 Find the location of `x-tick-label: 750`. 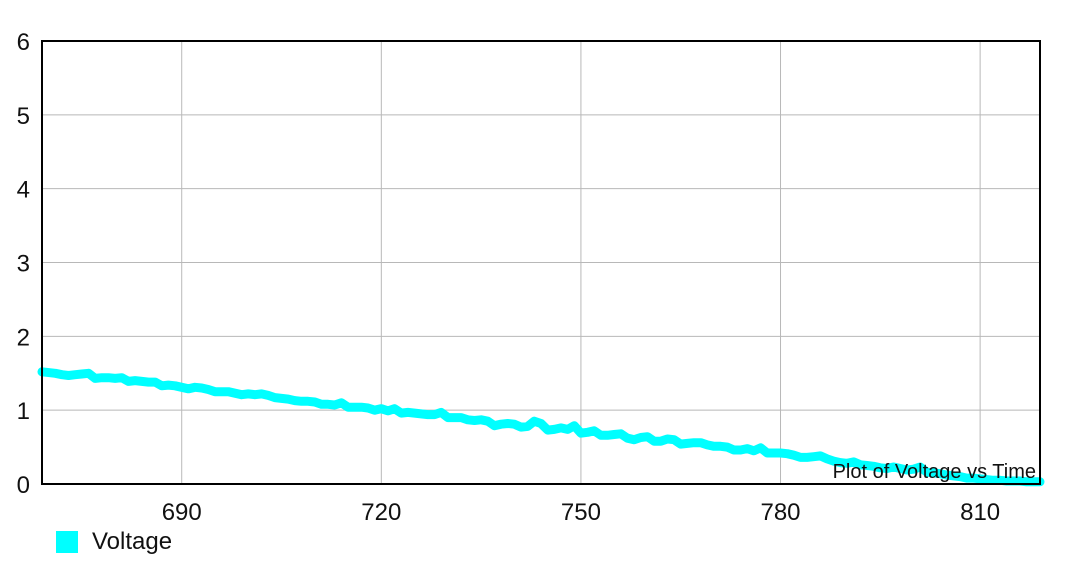

x-tick-label: 750 is located at coordinates (581, 512).